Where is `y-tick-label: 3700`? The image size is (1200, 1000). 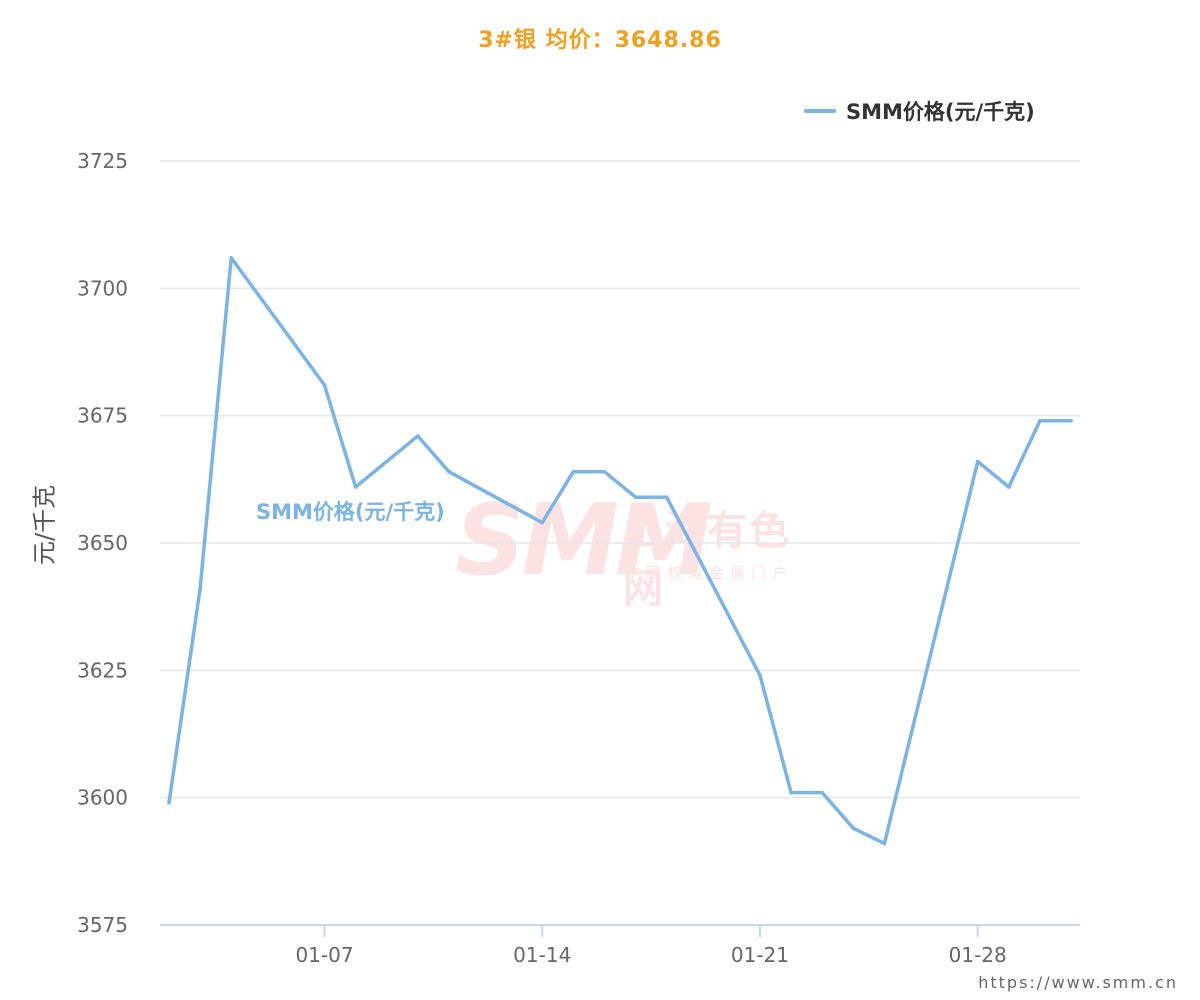
y-tick-label: 3700 is located at coordinates (102, 288).